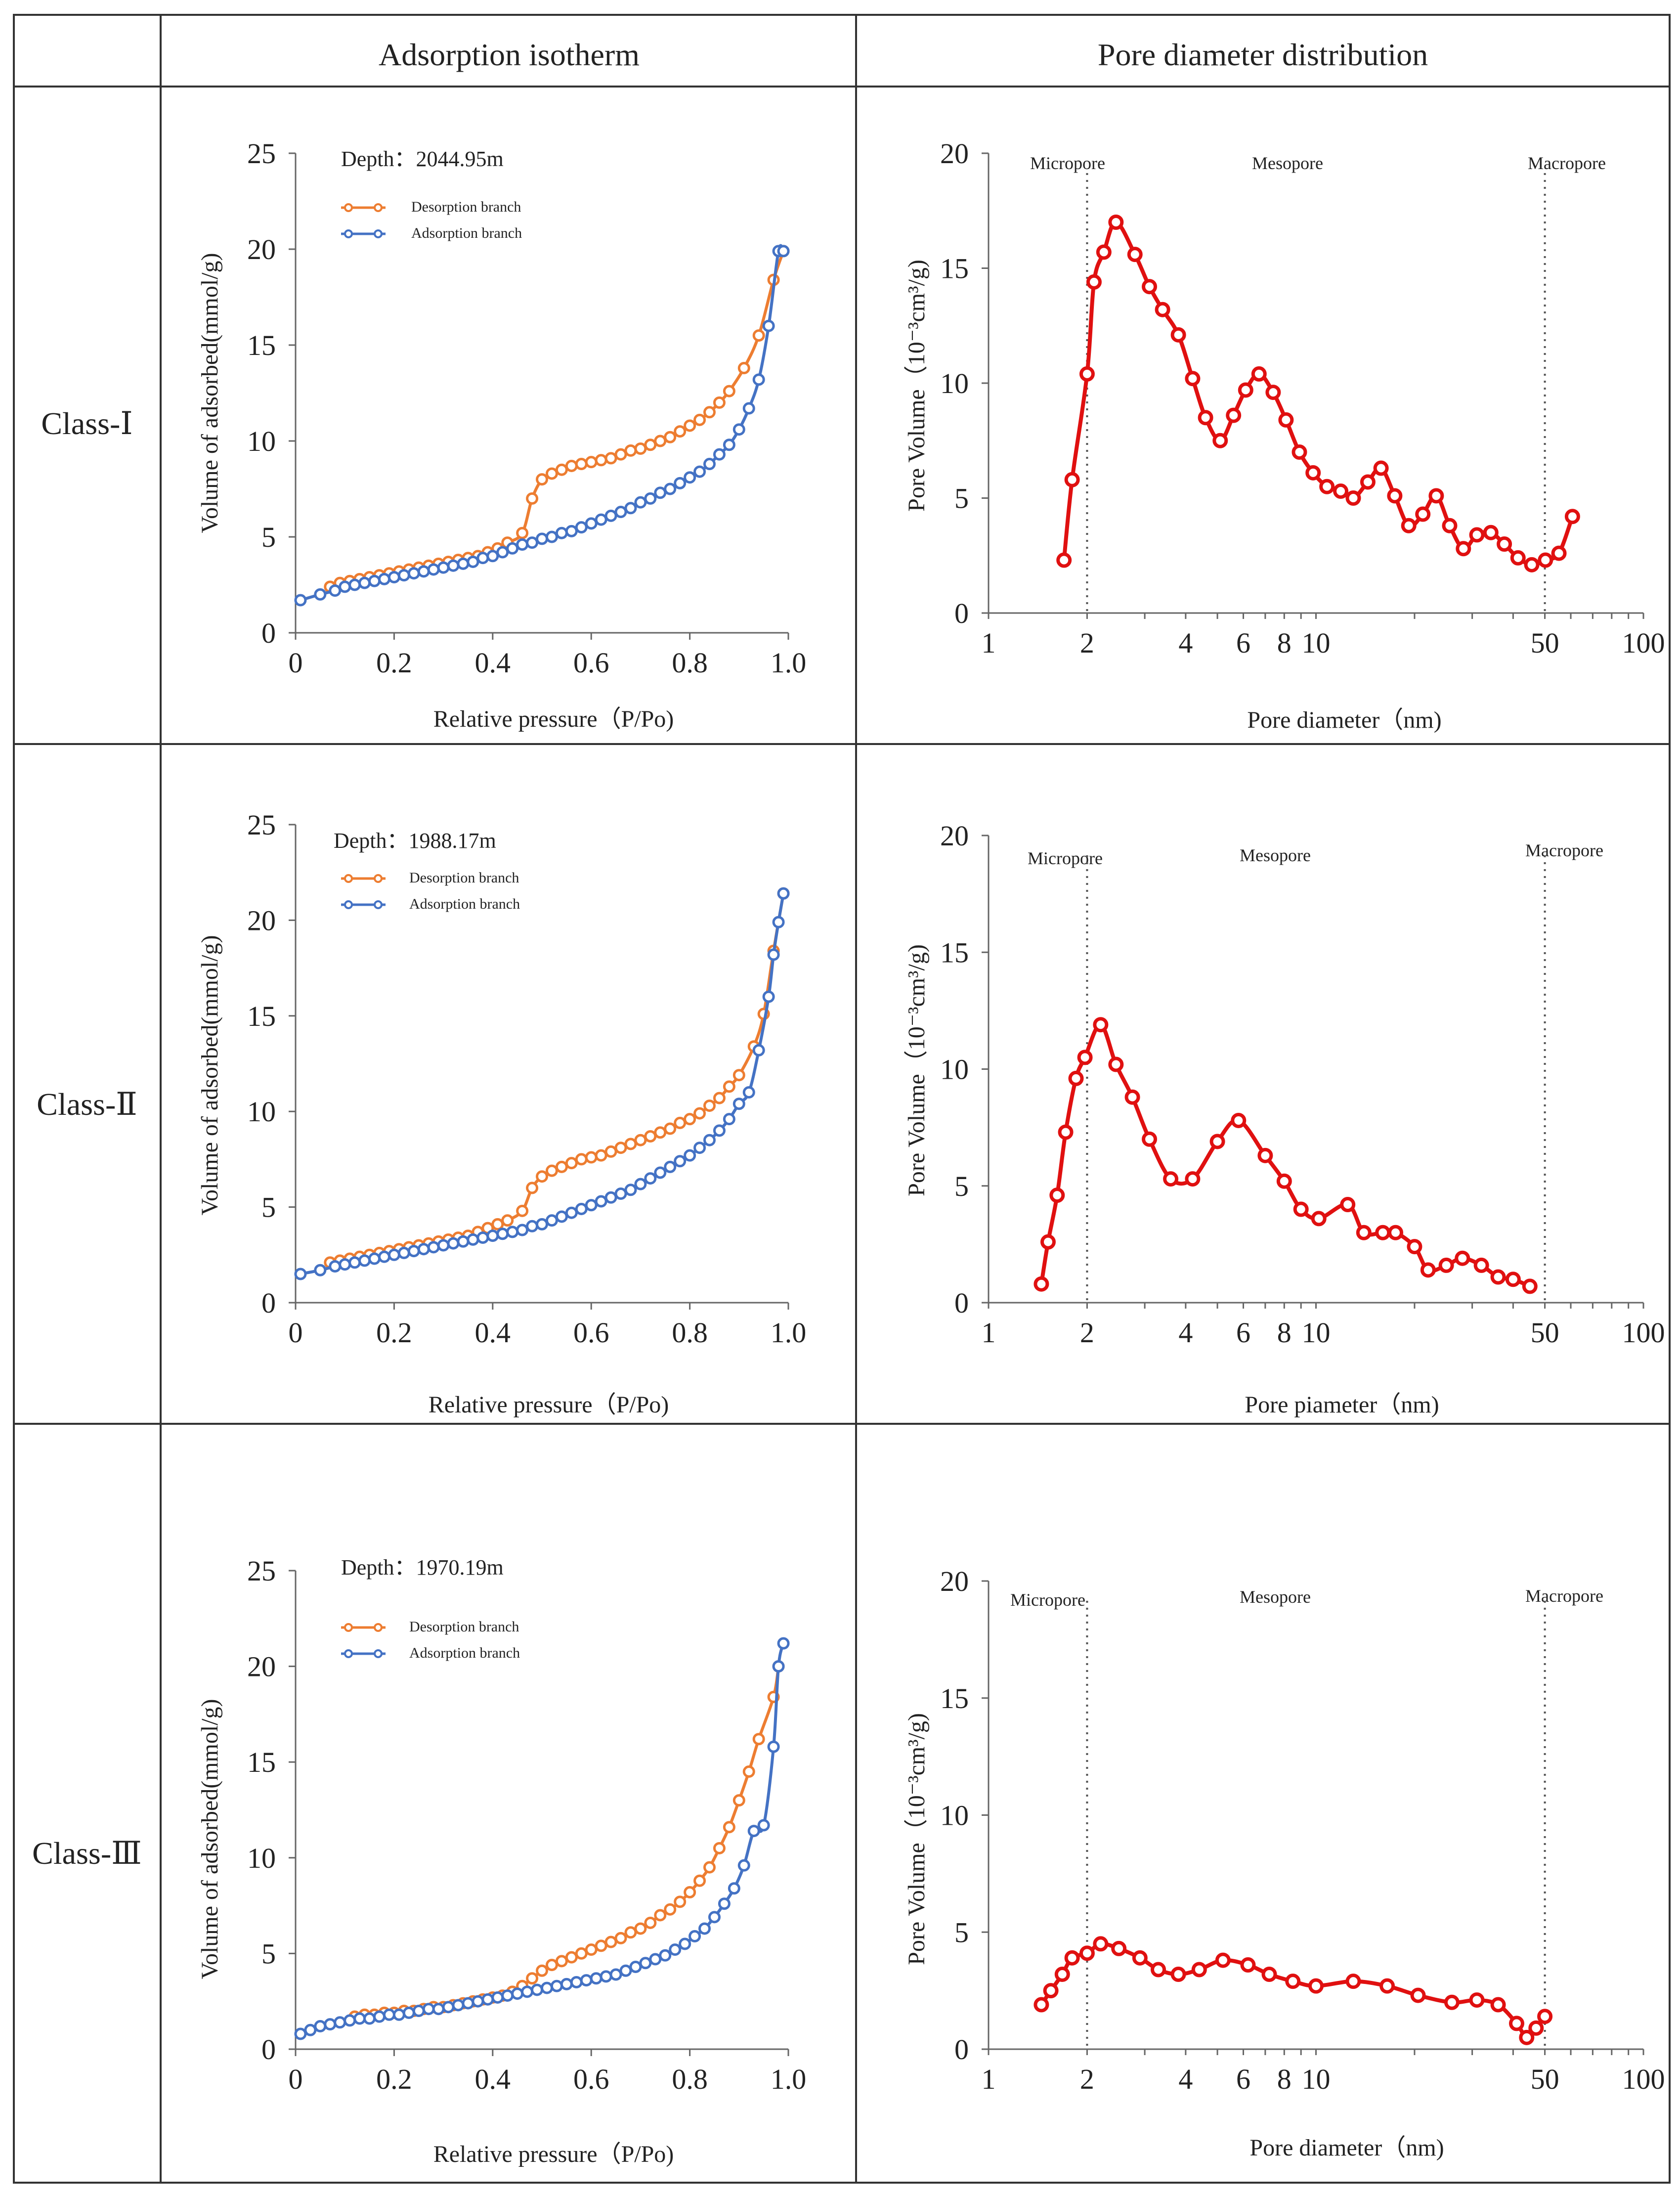 This screenshot has height=2197, width=1680. I want to click on x-tick-label: 0.6, so click(591, 663).